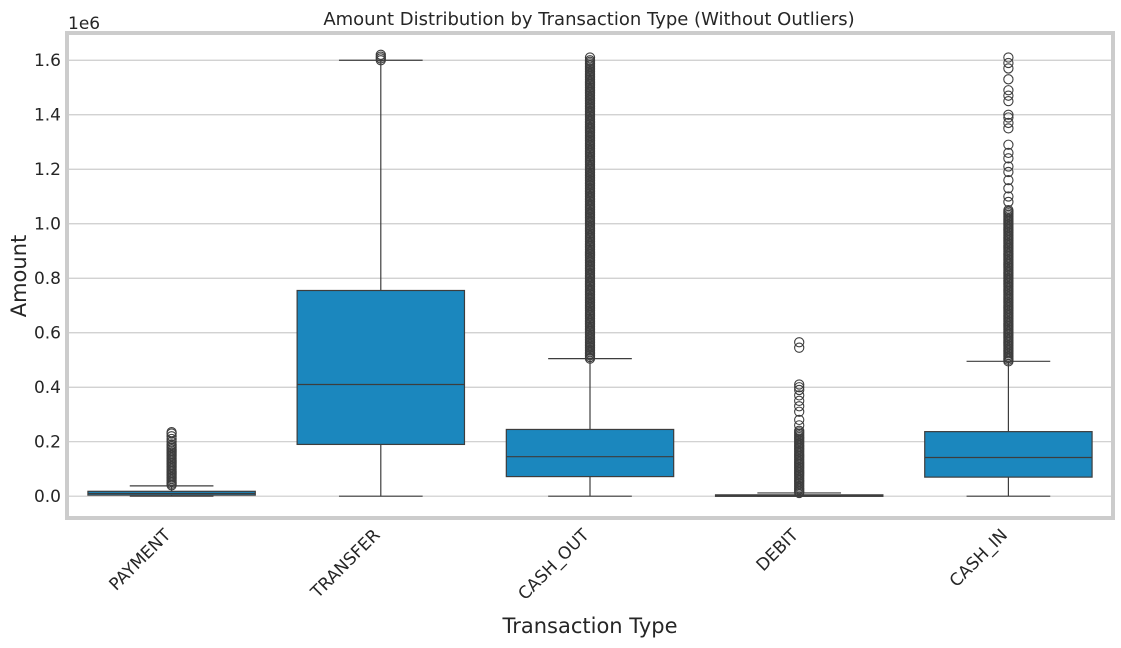  I want to click on box-cash-out, so click(590, 274).